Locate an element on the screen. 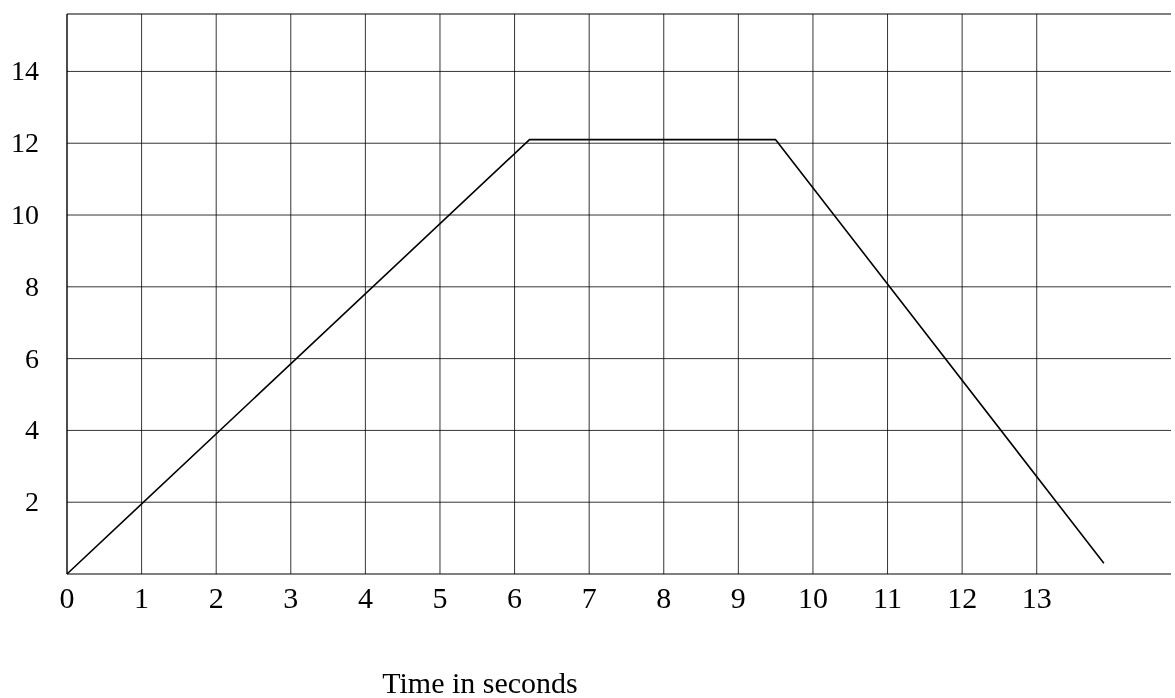  x-tick-label: 1 is located at coordinates (142, 597).